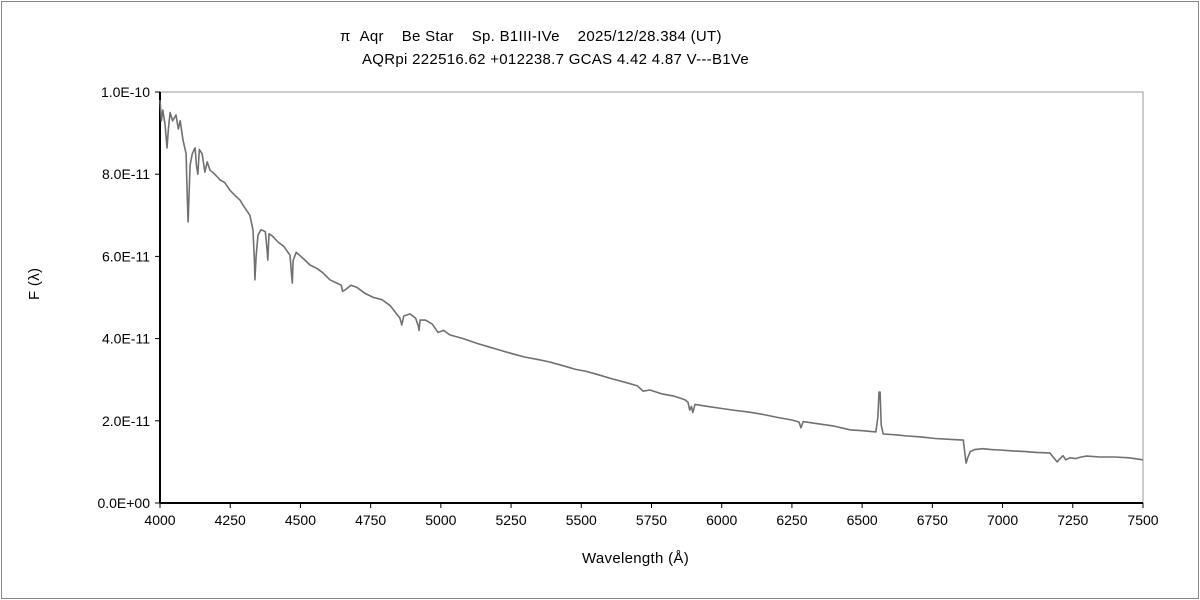 Image resolution: width=1200 pixels, height=600 pixels. I want to click on x-tick-label: 6000, so click(721, 520).